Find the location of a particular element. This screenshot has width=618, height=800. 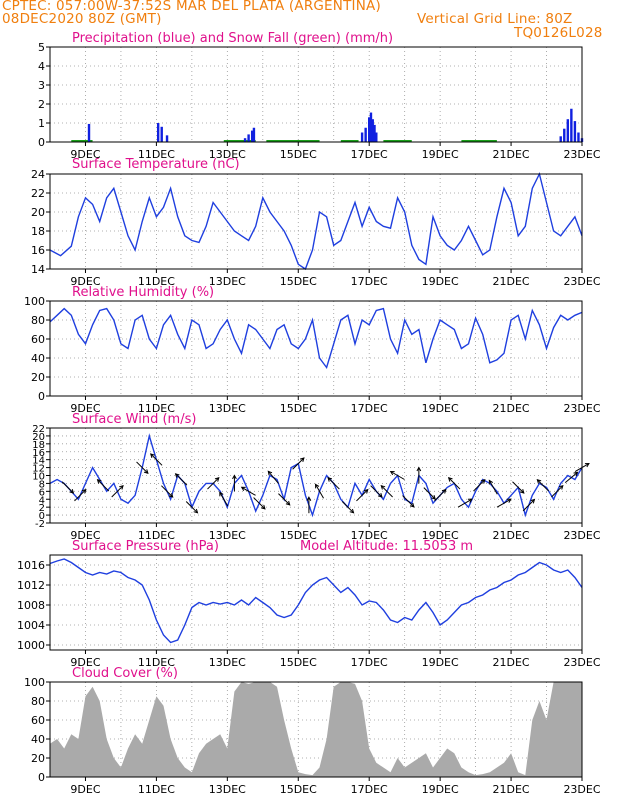

cloud-xtick-label: 23DEC is located at coordinates (581, 789).